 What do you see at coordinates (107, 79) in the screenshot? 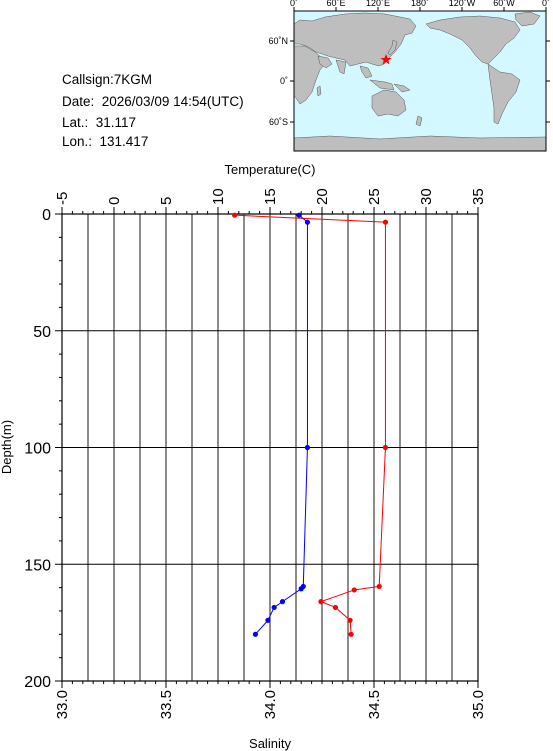
I see `callsign-text: Callsign:7KGM` at bounding box center [107, 79].